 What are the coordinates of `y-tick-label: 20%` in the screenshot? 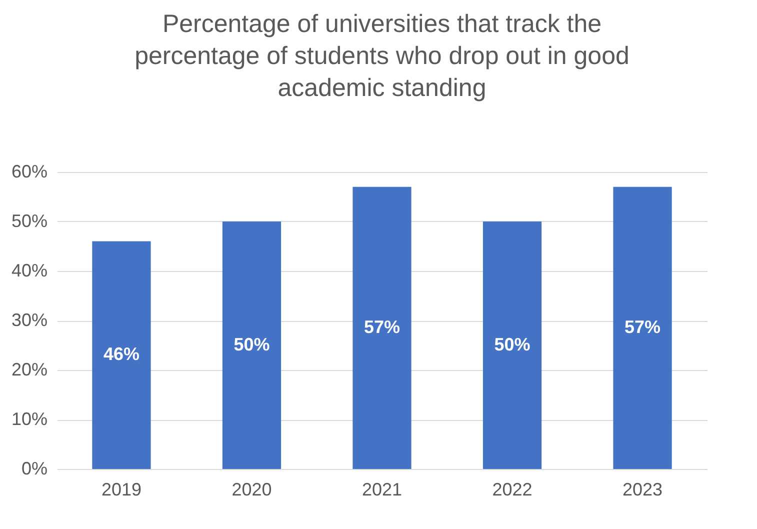 It's located at (29, 370).